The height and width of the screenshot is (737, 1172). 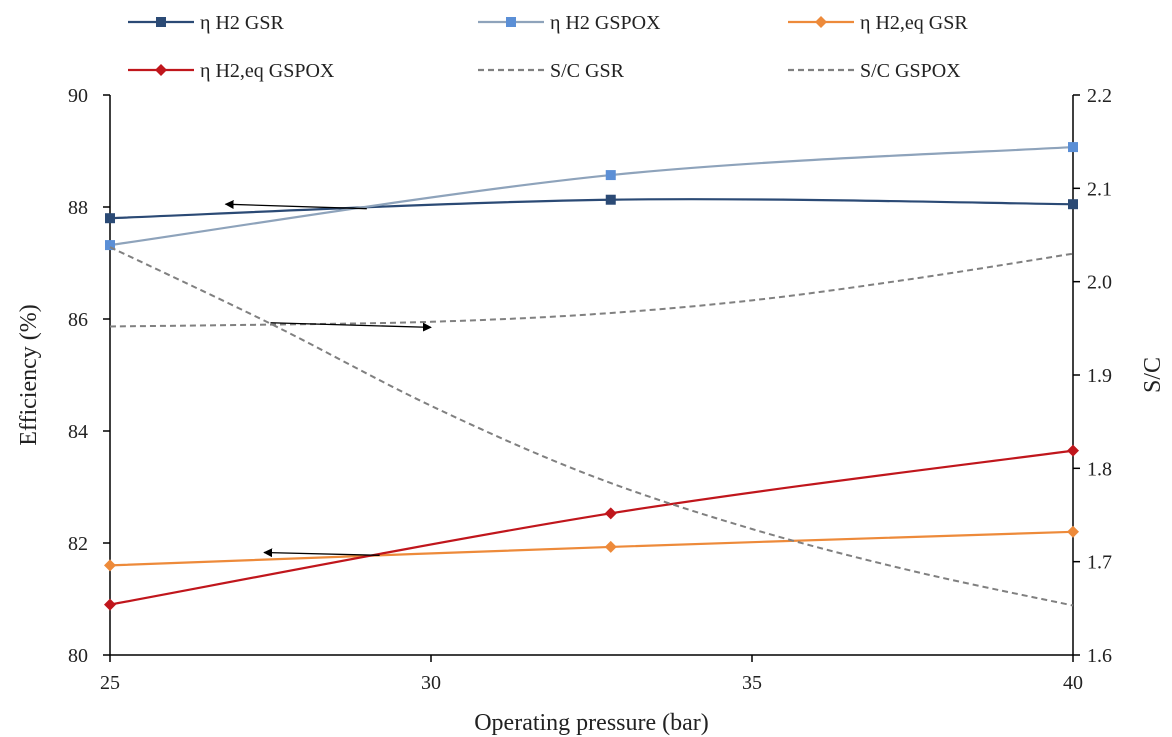 I want to click on x-tick-label: 40, so click(x=1073, y=683).